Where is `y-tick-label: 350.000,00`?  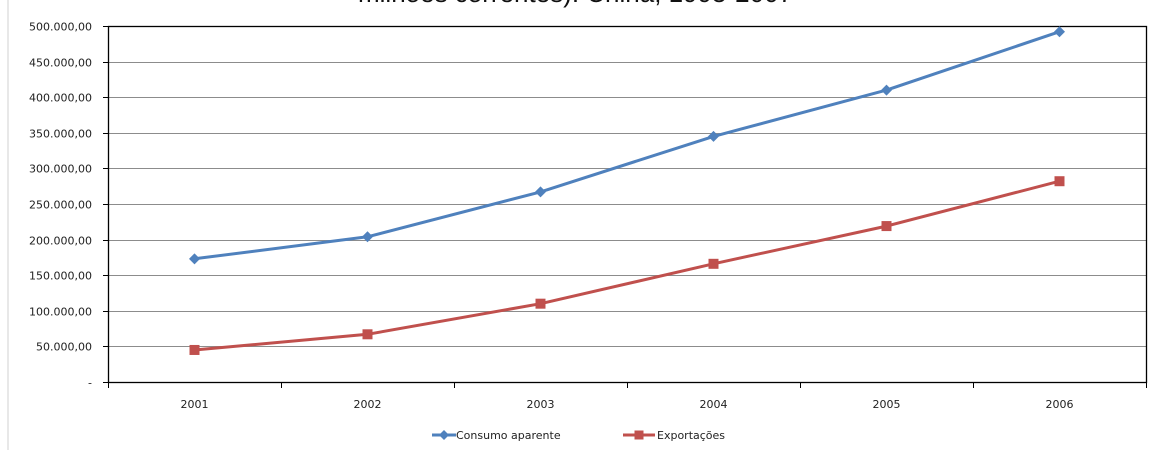 y-tick-label: 350.000,00 is located at coordinates (60, 134).